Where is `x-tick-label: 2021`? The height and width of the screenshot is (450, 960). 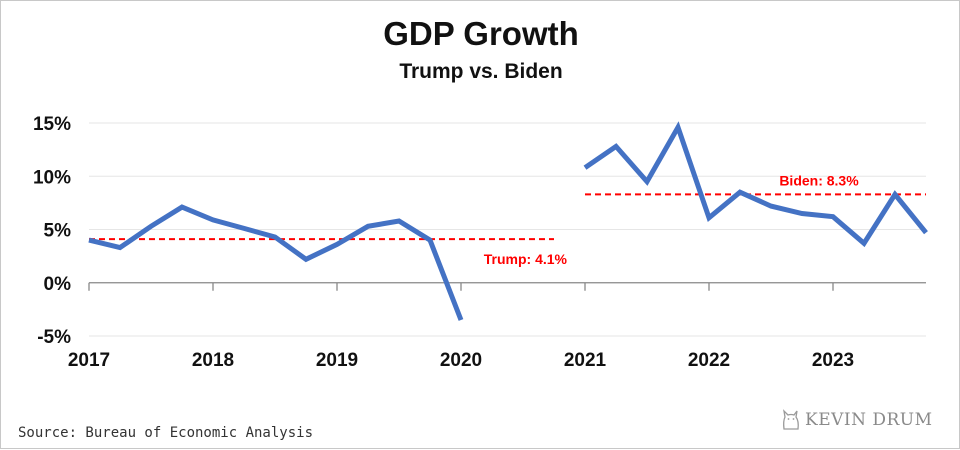 x-tick-label: 2021 is located at coordinates (585, 360).